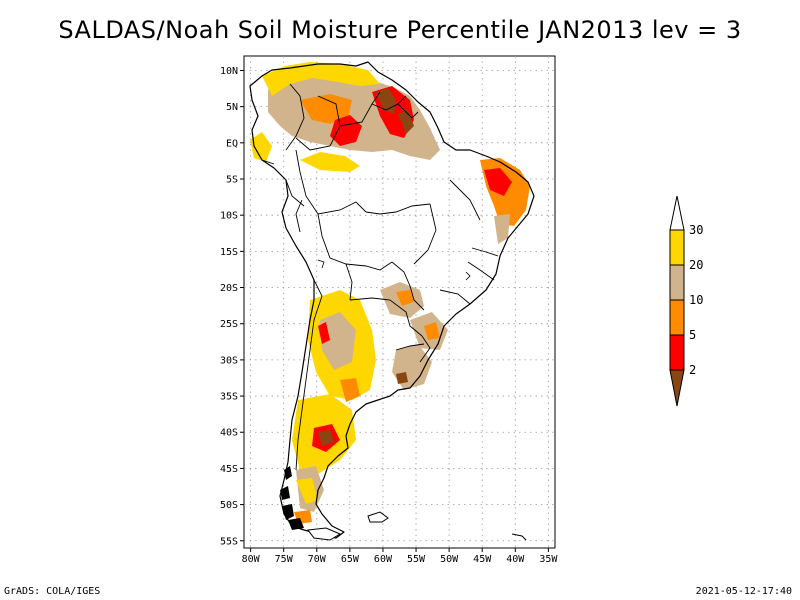  Describe the element at coordinates (677, 213) in the screenshot. I see `colorbar-top-arrow` at that location.